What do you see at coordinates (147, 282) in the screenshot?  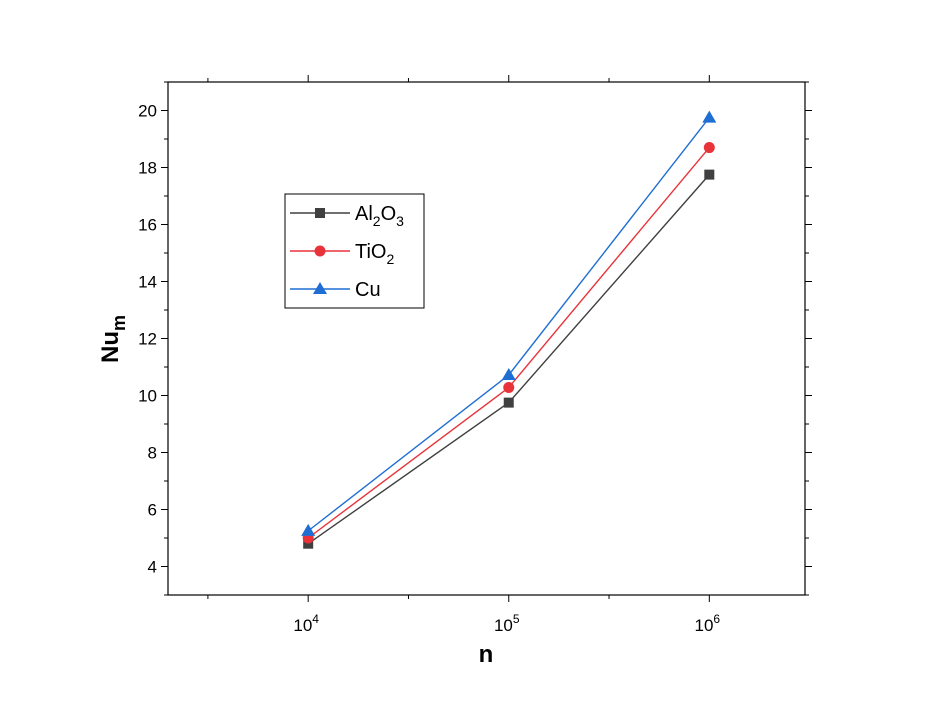 I see `y-tick-label: 14` at bounding box center [147, 282].